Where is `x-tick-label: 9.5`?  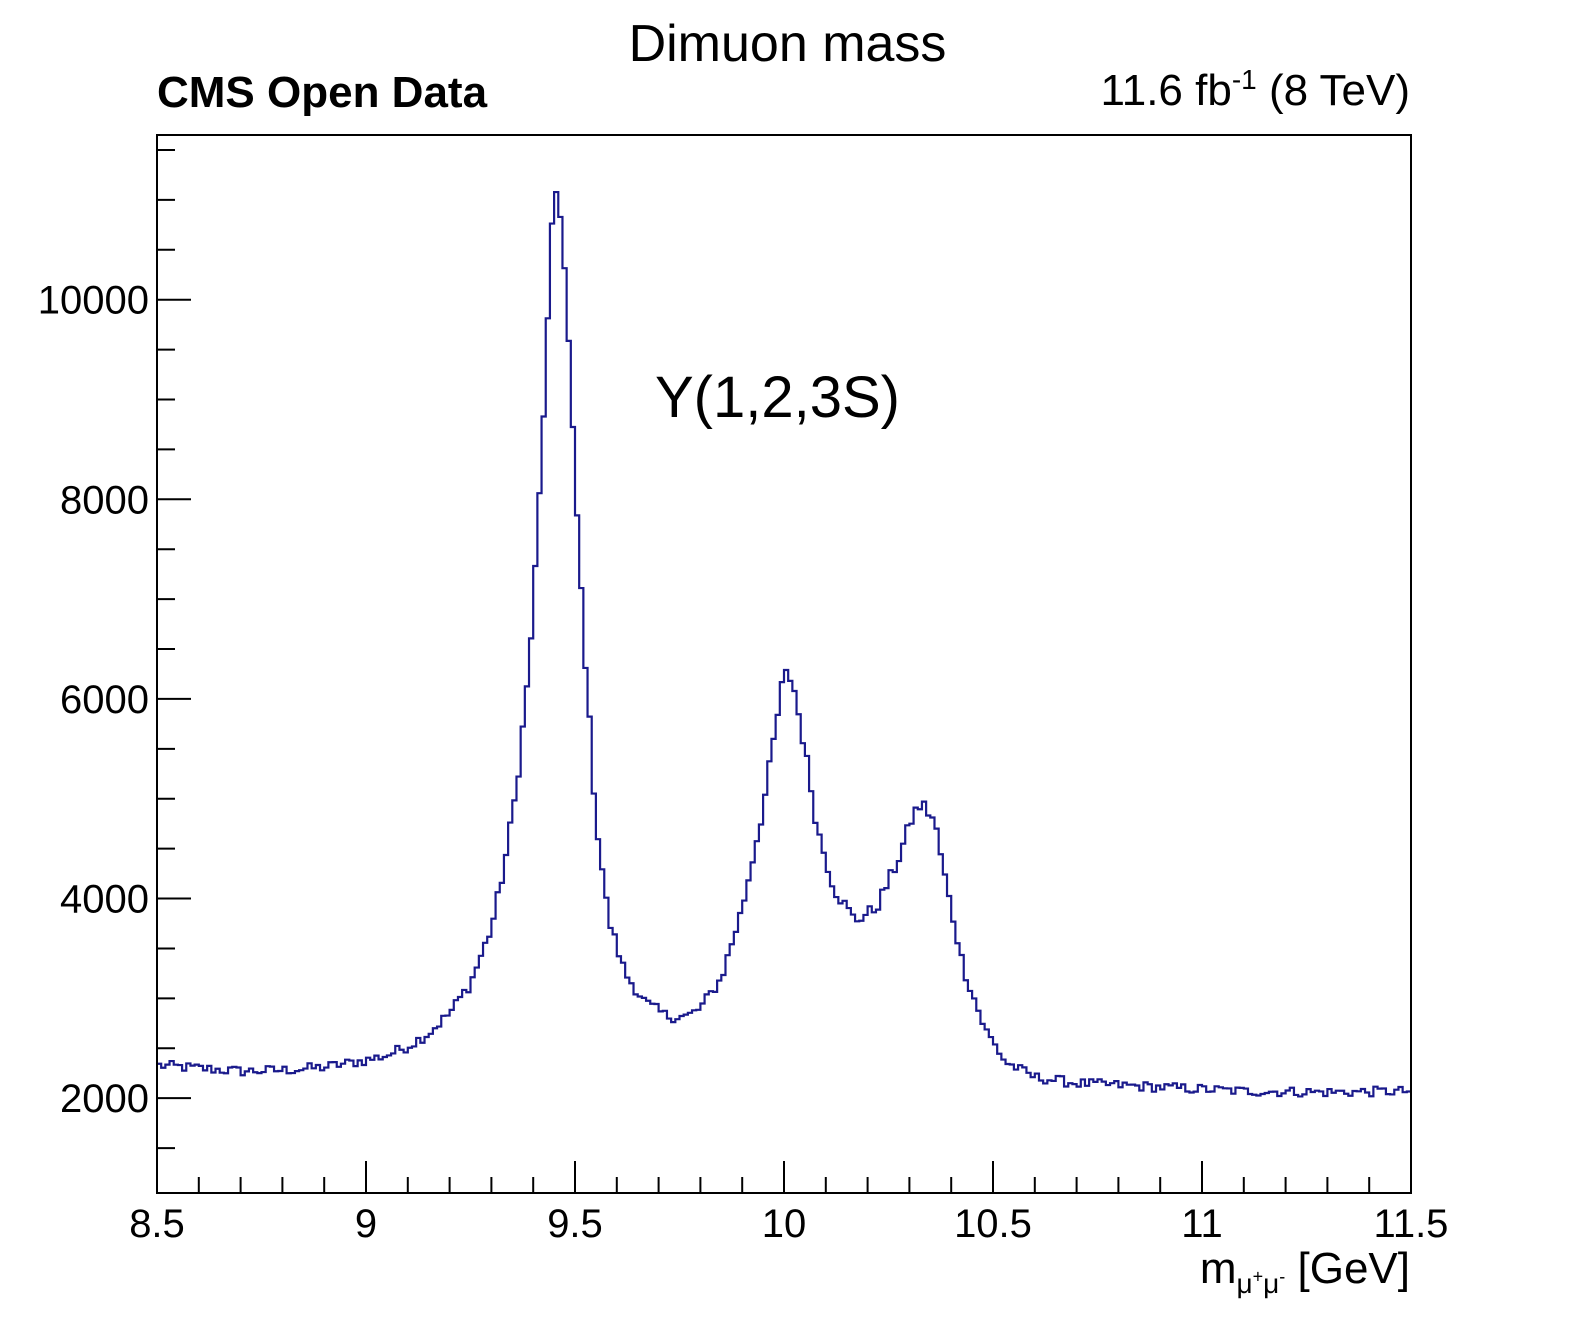 x-tick-label: 9.5 is located at coordinates (575, 1224).